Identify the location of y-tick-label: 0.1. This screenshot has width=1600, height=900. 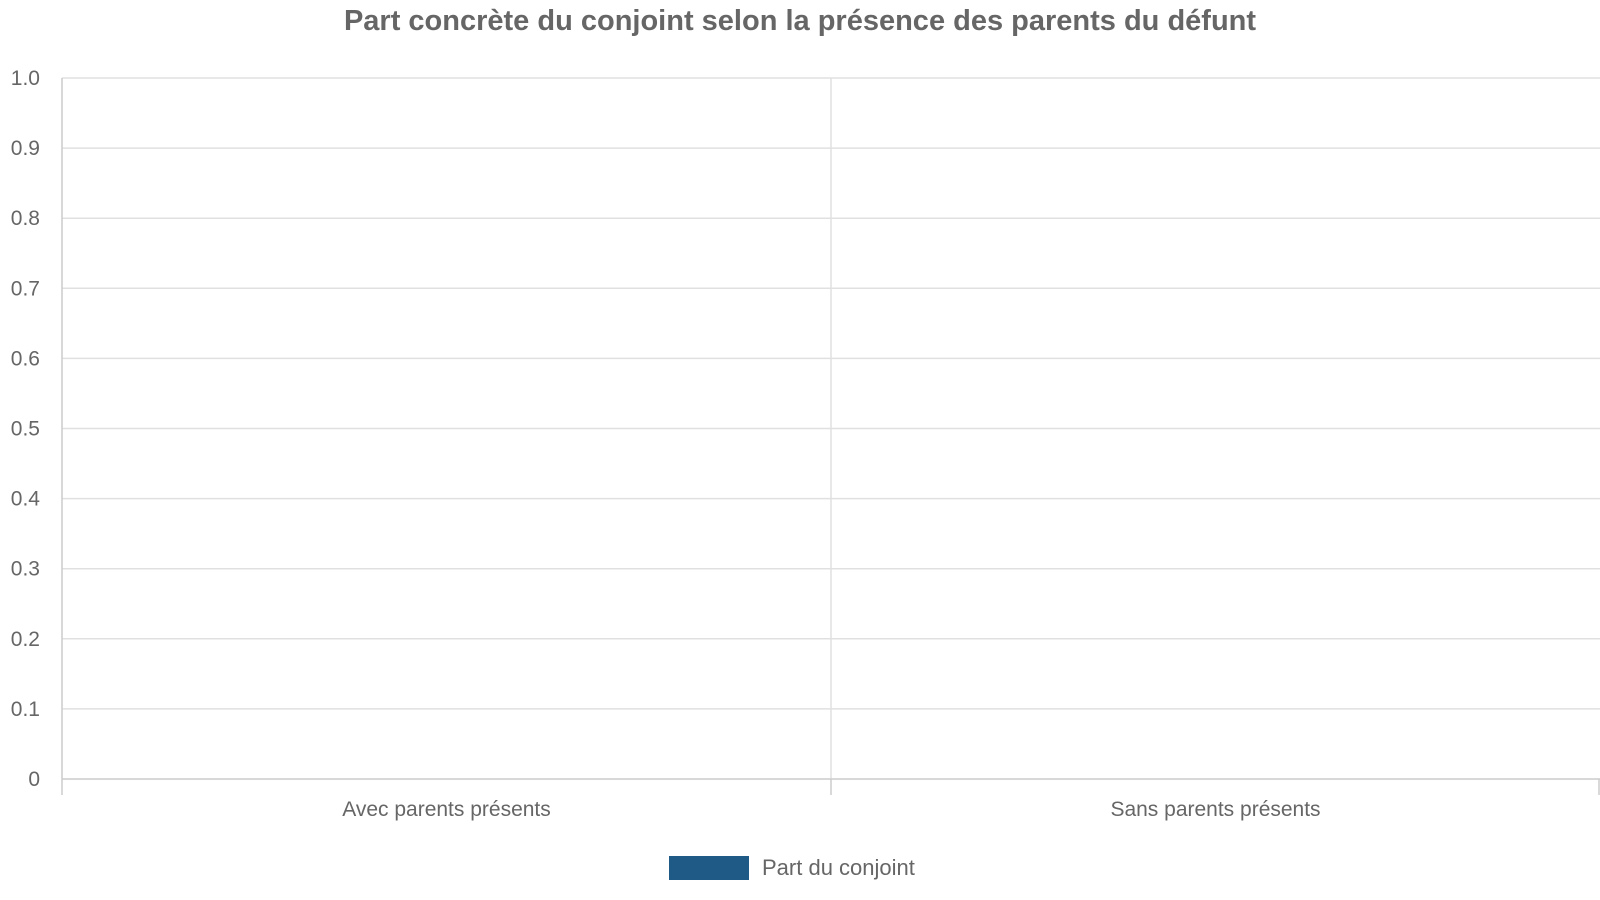
(25, 709).